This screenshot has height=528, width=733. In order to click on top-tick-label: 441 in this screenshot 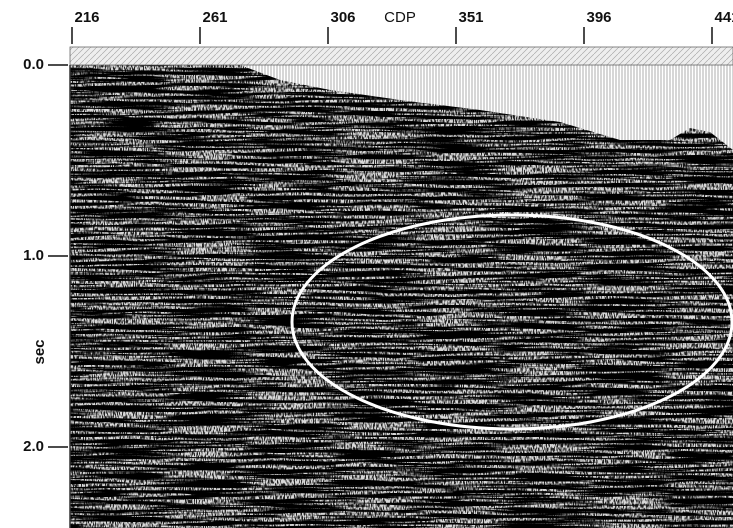, I will do `click(723, 17)`.